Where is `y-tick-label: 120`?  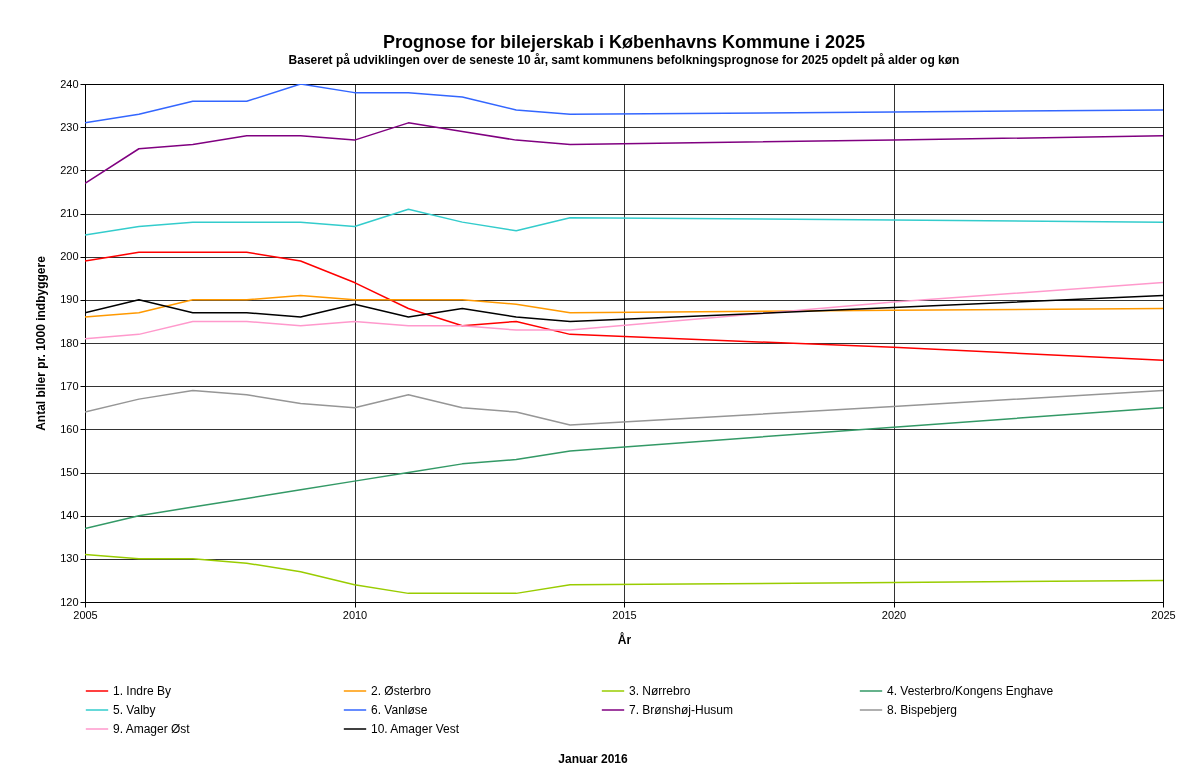 y-tick-label: 120 is located at coordinates (69, 601).